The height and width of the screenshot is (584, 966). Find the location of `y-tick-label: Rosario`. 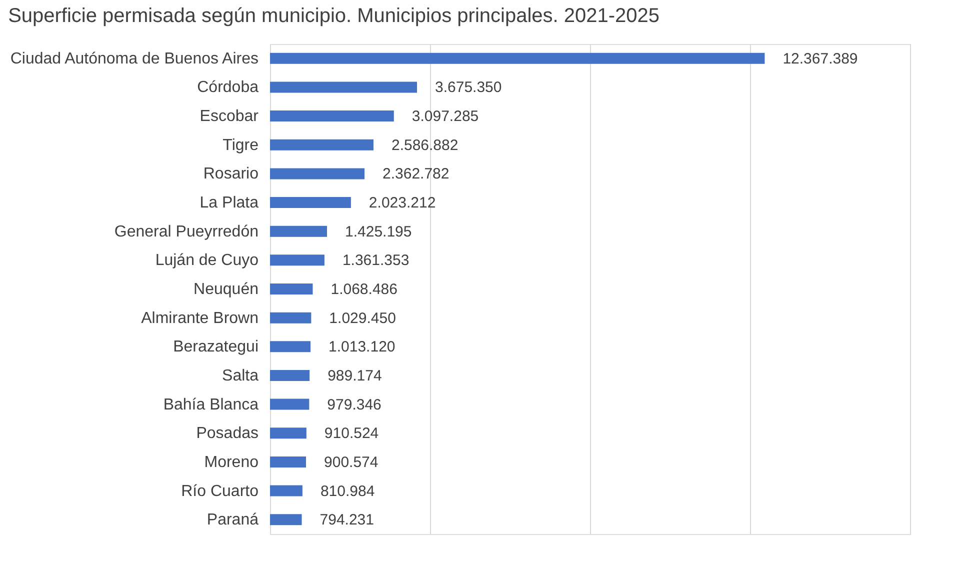

y-tick-label: Rosario is located at coordinates (231, 174).